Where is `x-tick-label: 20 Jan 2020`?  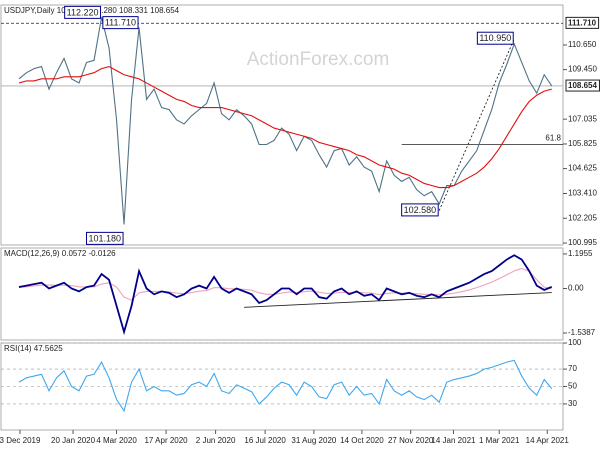 x-tick-label: 20 Jan 2020 is located at coordinates (73, 440).